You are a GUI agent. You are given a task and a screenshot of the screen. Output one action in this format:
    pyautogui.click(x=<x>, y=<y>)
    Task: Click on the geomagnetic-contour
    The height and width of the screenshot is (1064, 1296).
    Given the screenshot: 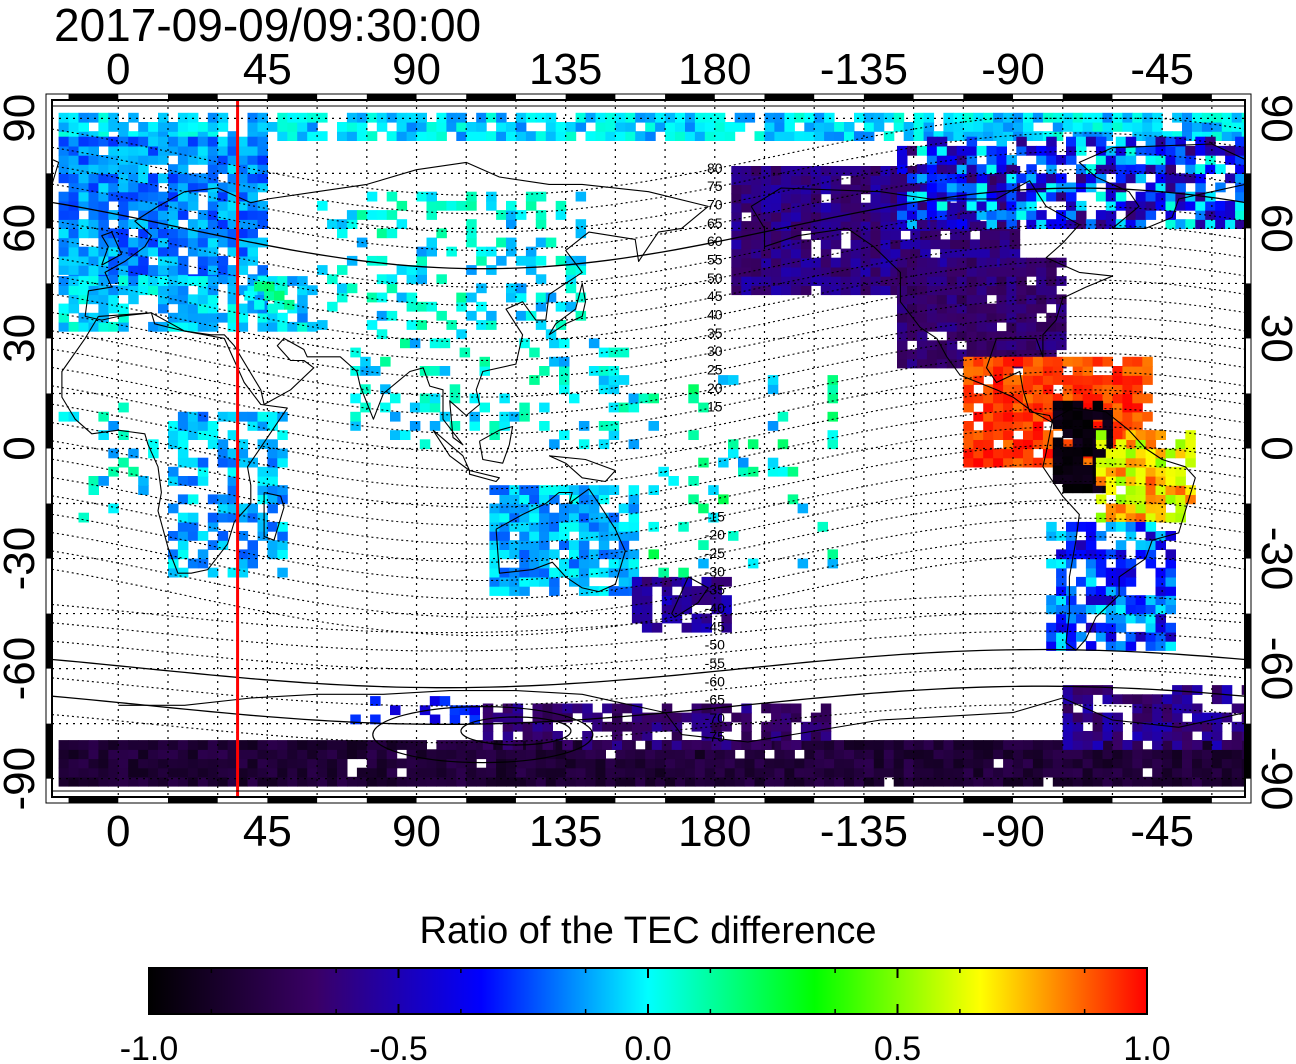 What is the action you would take?
    pyautogui.click(x=648, y=430)
    